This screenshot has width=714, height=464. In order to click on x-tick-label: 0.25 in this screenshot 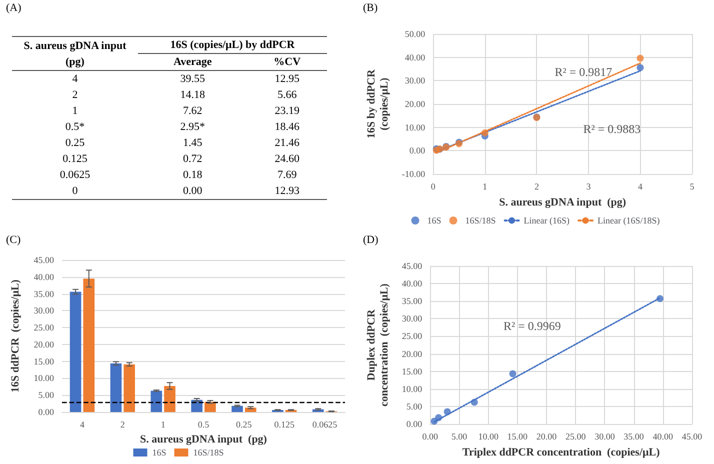, I will do `click(244, 425)`.